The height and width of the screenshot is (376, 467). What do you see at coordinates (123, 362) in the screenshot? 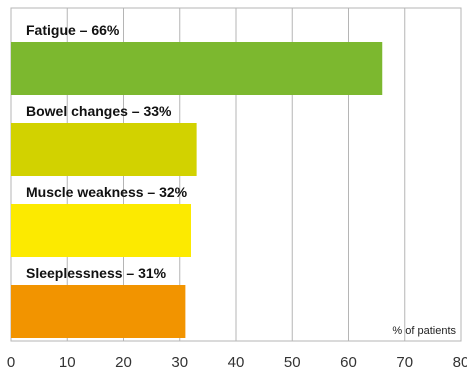
I see `x-tick-label: 20` at bounding box center [123, 362].